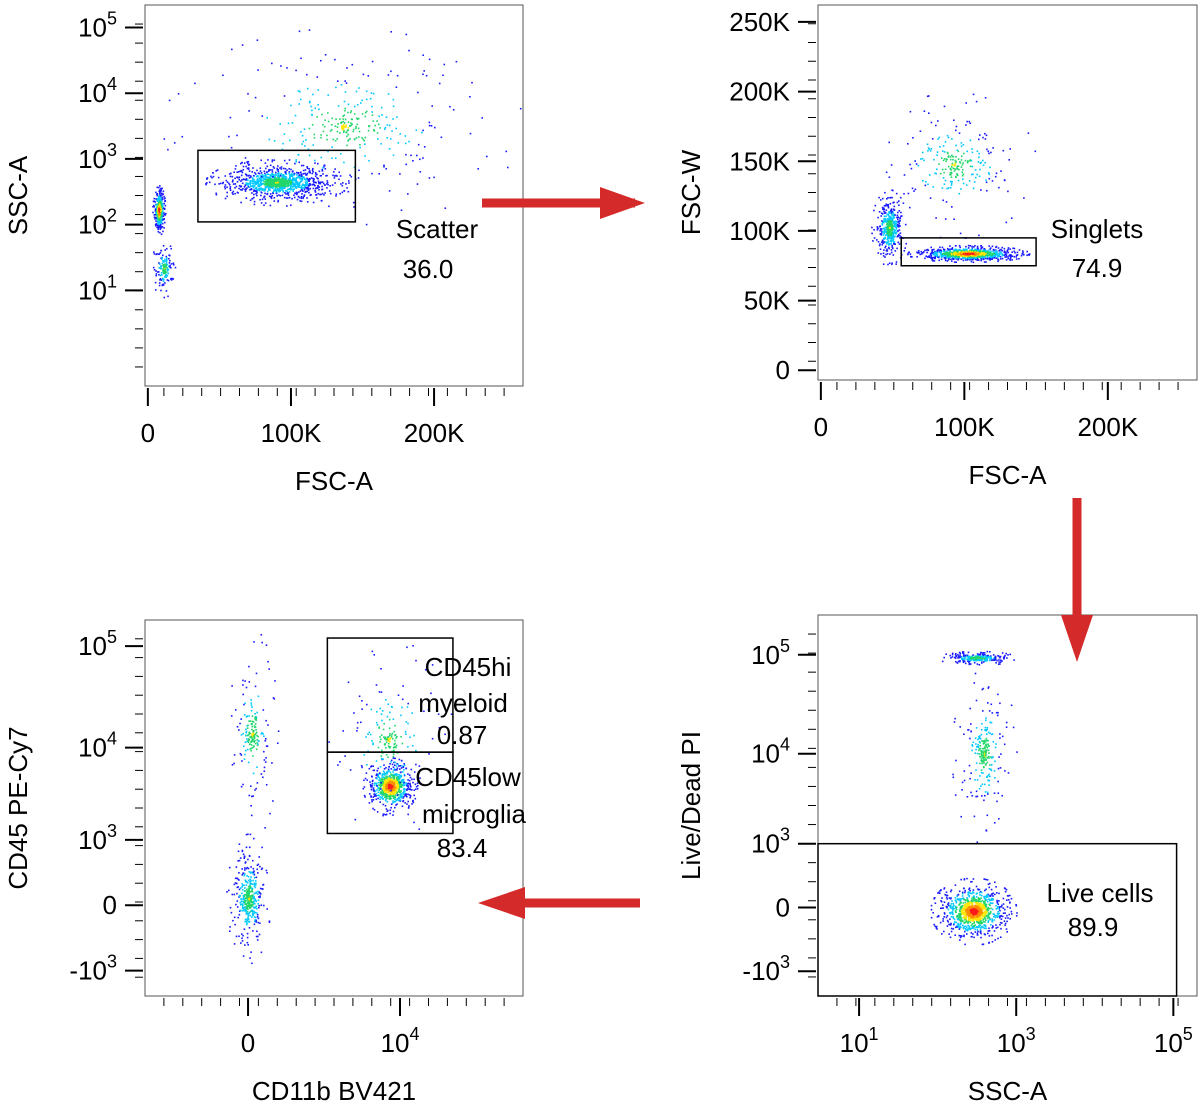 This screenshot has height=1110, width=1200. What do you see at coordinates (437, 229) in the screenshot?
I see `gate-name: Scatter` at bounding box center [437, 229].